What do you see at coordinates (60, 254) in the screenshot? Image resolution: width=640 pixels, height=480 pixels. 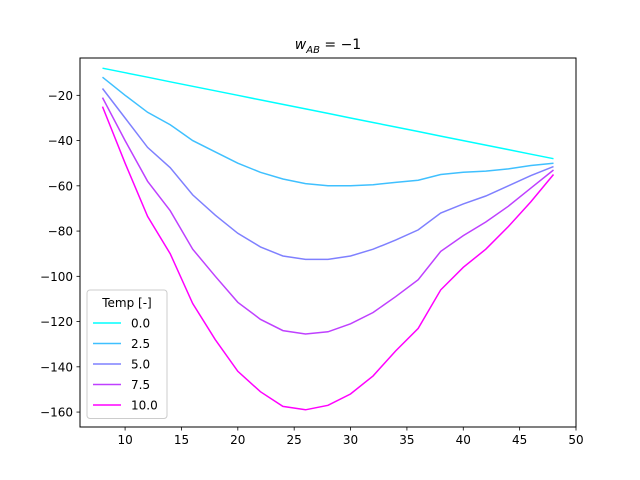 I see `y-axis: −20 −40 −60 −80 −100 −120 −140 −160` at bounding box center [60, 254].